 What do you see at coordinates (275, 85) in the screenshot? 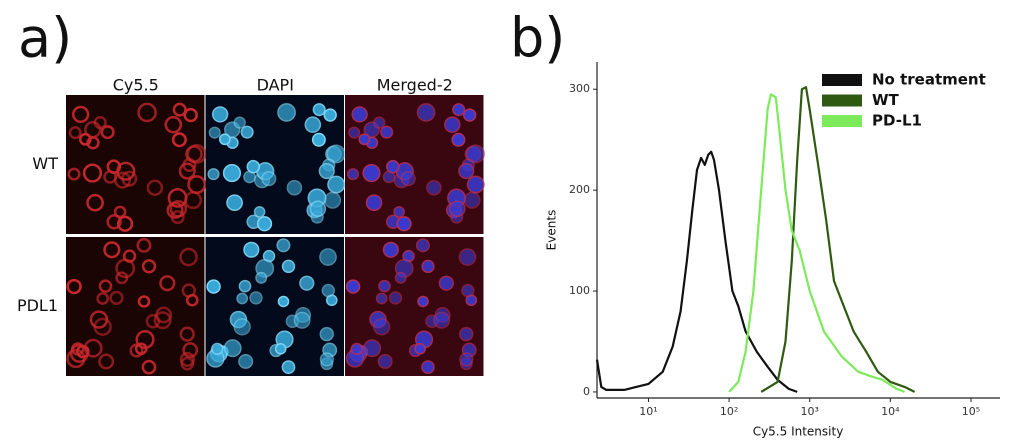
I see `column-label: DAPI` at bounding box center [275, 85].